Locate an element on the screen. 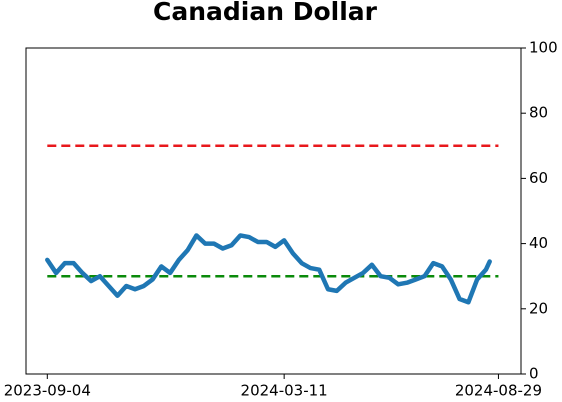 Image resolution: width=562 pixels, height=402 pixels. chart-title: Canadian Dollar is located at coordinates (265, 13).